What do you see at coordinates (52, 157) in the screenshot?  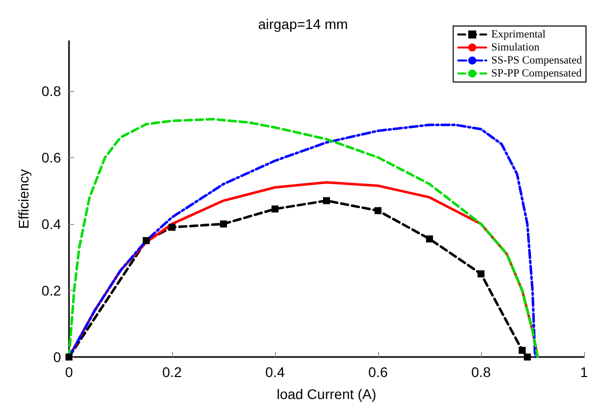 I see `y-tick-label: 0.6` at bounding box center [52, 157].